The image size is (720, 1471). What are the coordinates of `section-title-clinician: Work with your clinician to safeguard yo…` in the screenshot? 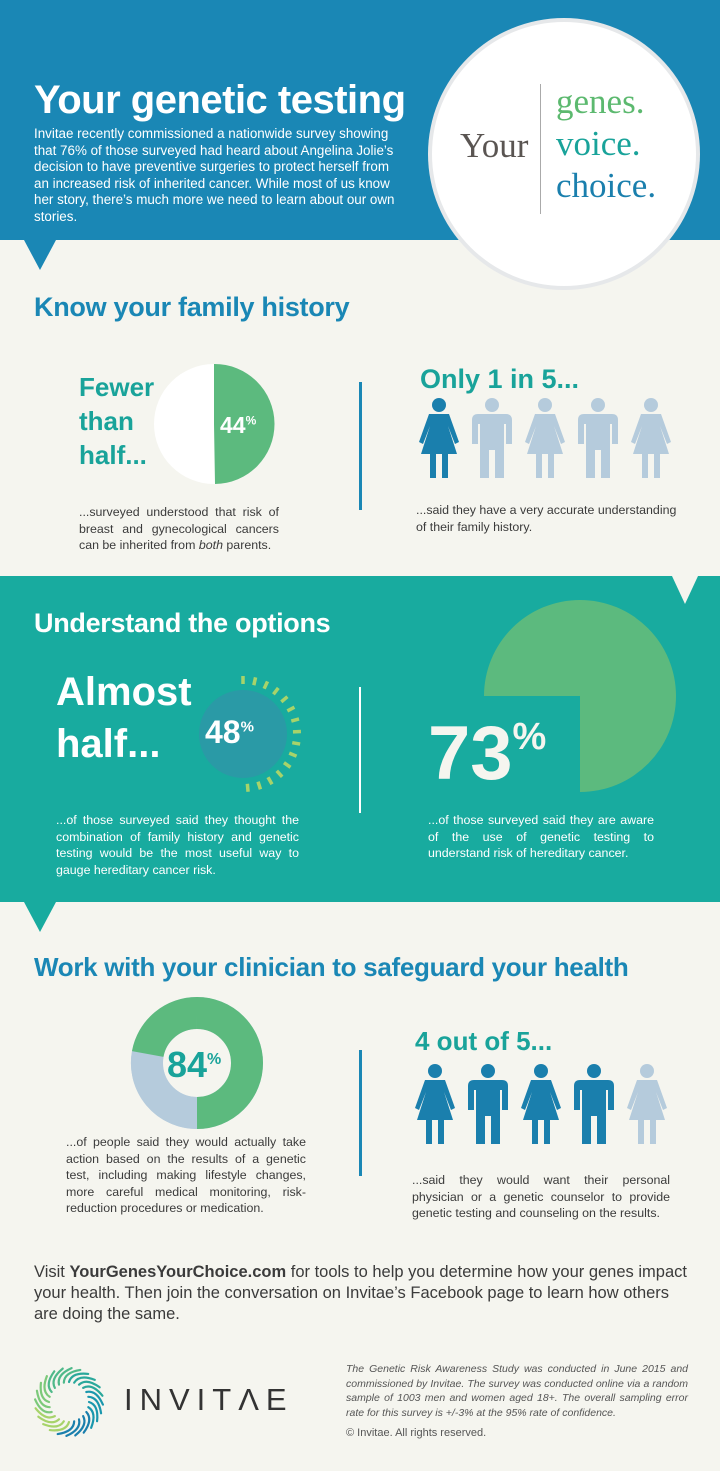 It's located at (331, 967).